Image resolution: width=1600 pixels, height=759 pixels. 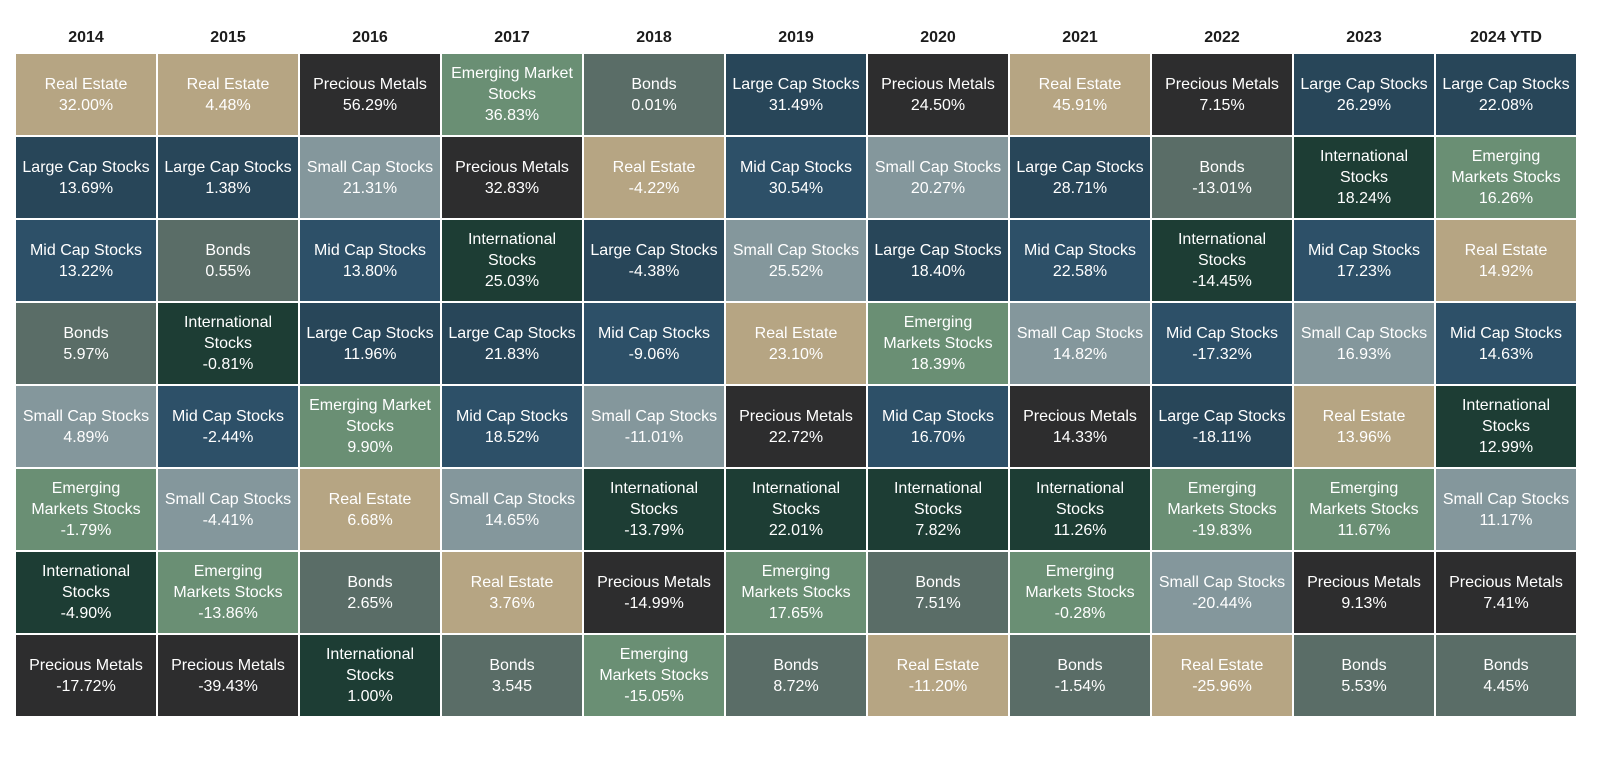 What do you see at coordinates (1222, 354) in the screenshot?
I see `return-value: -17.32%` at bounding box center [1222, 354].